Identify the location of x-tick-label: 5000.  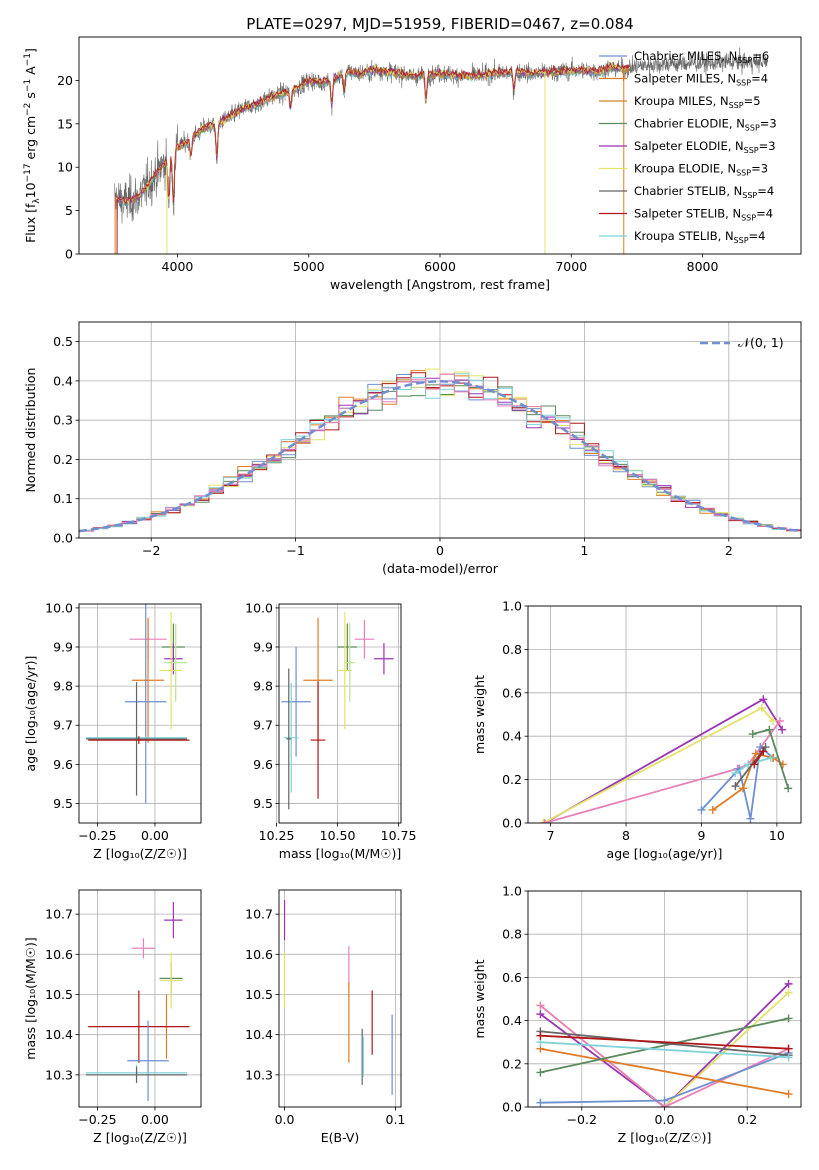
(309, 266).